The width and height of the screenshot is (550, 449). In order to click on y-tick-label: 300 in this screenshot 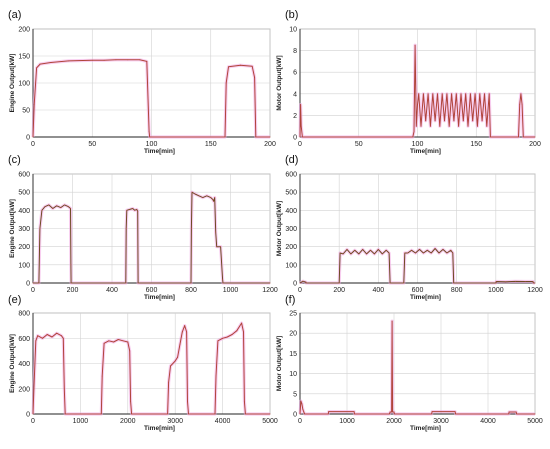, I will do `click(24, 229)`.